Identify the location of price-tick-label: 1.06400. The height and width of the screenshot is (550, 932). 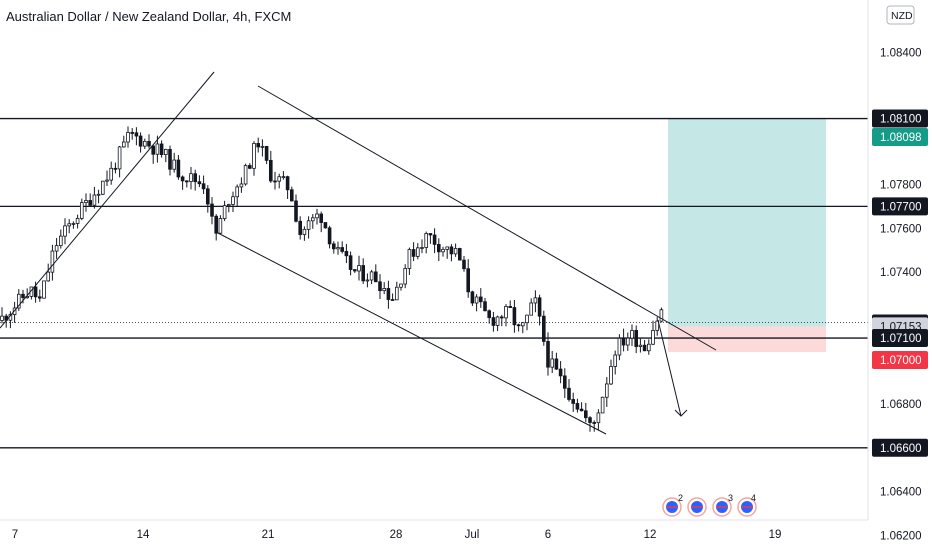
(901, 493).